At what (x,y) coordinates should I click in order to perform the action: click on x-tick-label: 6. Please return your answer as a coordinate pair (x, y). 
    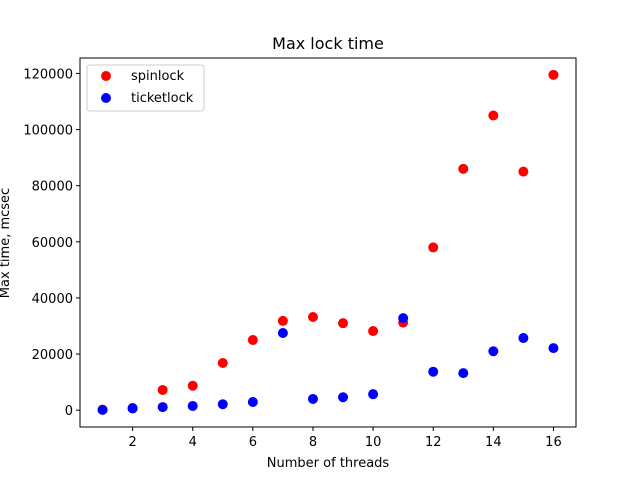
    Looking at the image, I should click on (253, 442).